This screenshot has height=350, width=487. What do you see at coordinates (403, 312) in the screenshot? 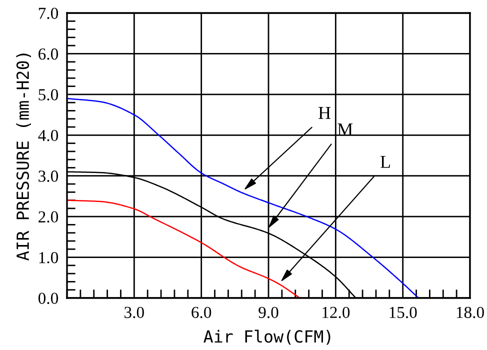
I see `x-tick-label: 15.0` at bounding box center [403, 312].